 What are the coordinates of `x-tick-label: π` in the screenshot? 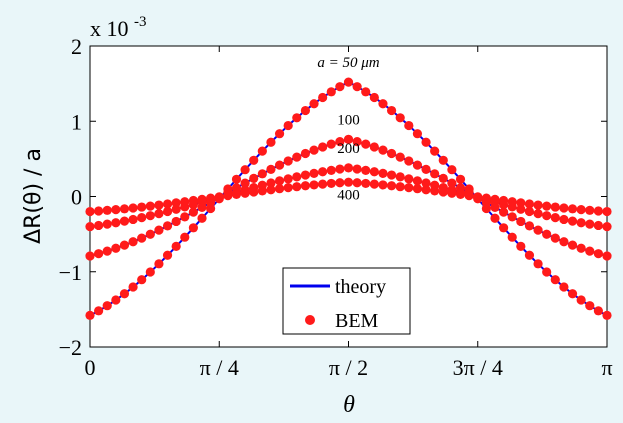 It's located at (606, 367).